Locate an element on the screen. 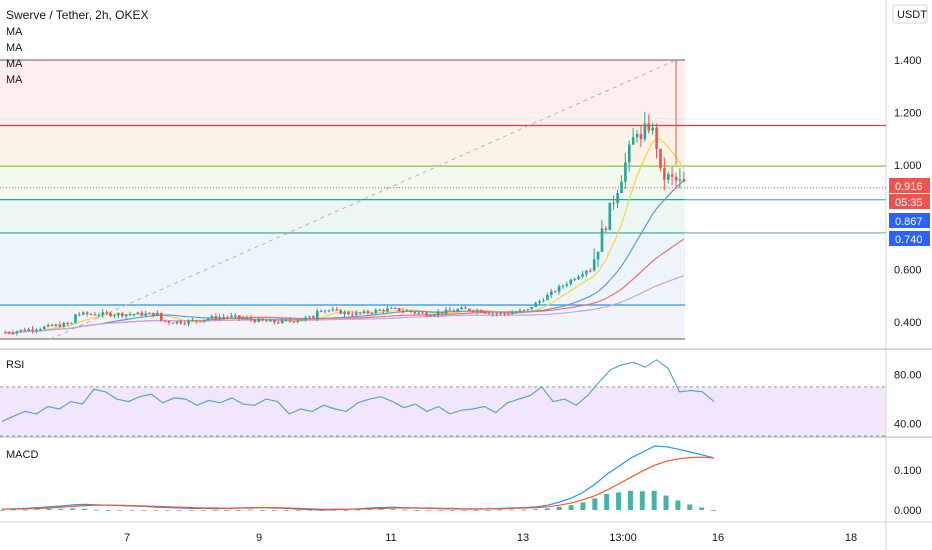 This screenshot has height=550, width=932. time-tick-label: 13:00 is located at coordinates (623, 538).